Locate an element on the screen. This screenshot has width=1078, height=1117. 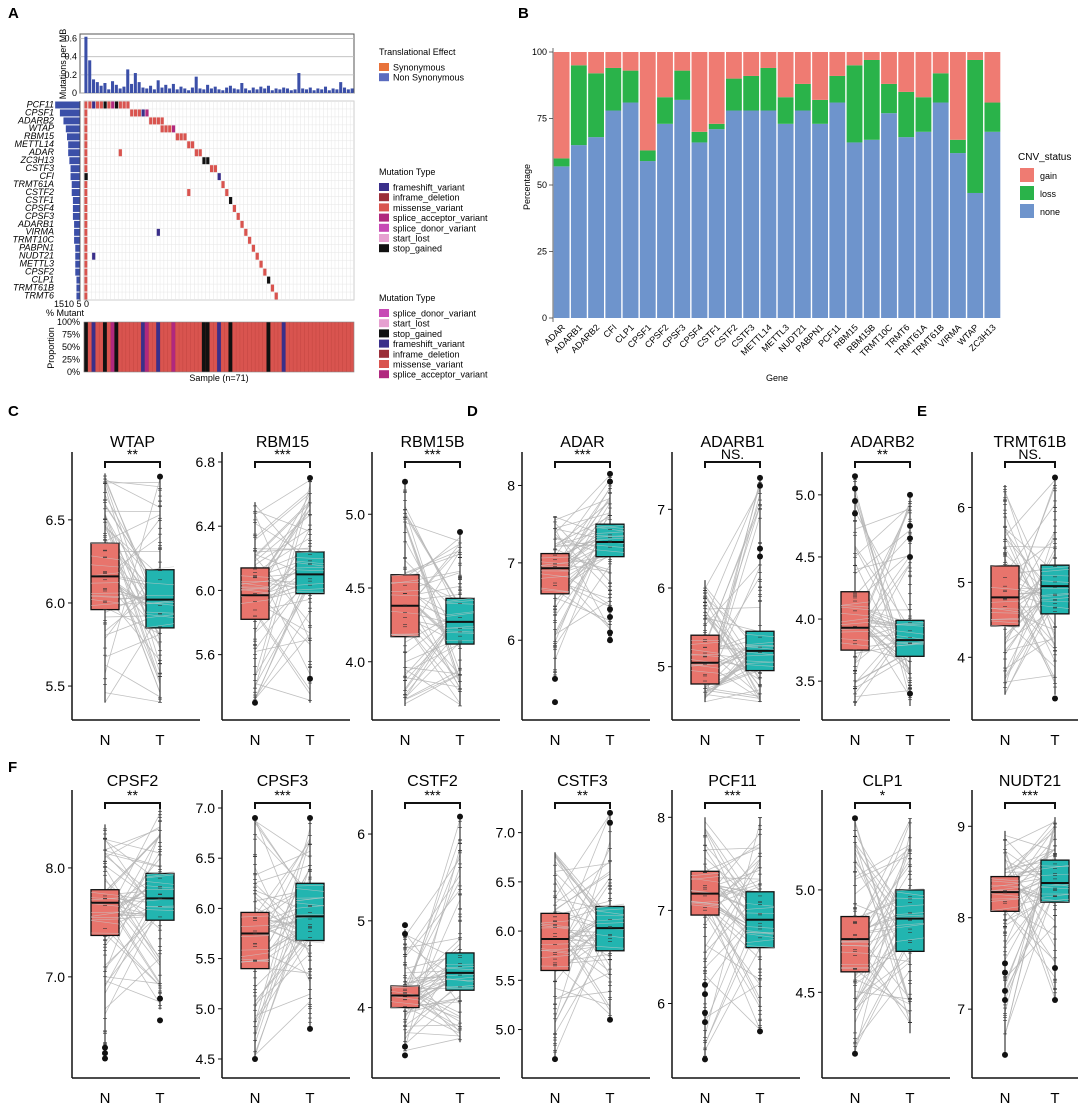
boxplot-cpsf2: CPSF2** 7.0 8.0 N T is located at coordinates (123, 940).